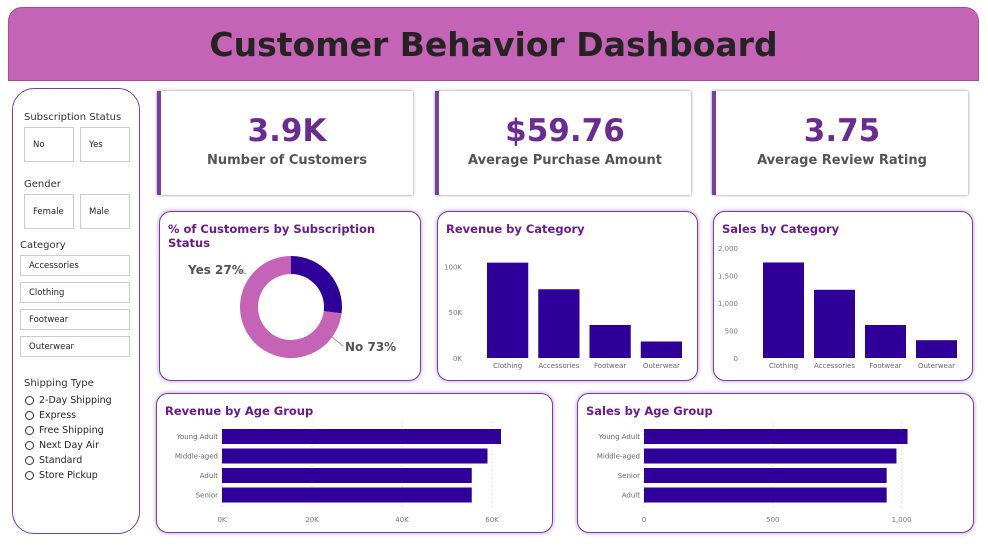 This screenshot has width=988, height=551. What do you see at coordinates (842, 131) in the screenshot?
I see `kpi-value: 3.75` at bounding box center [842, 131].